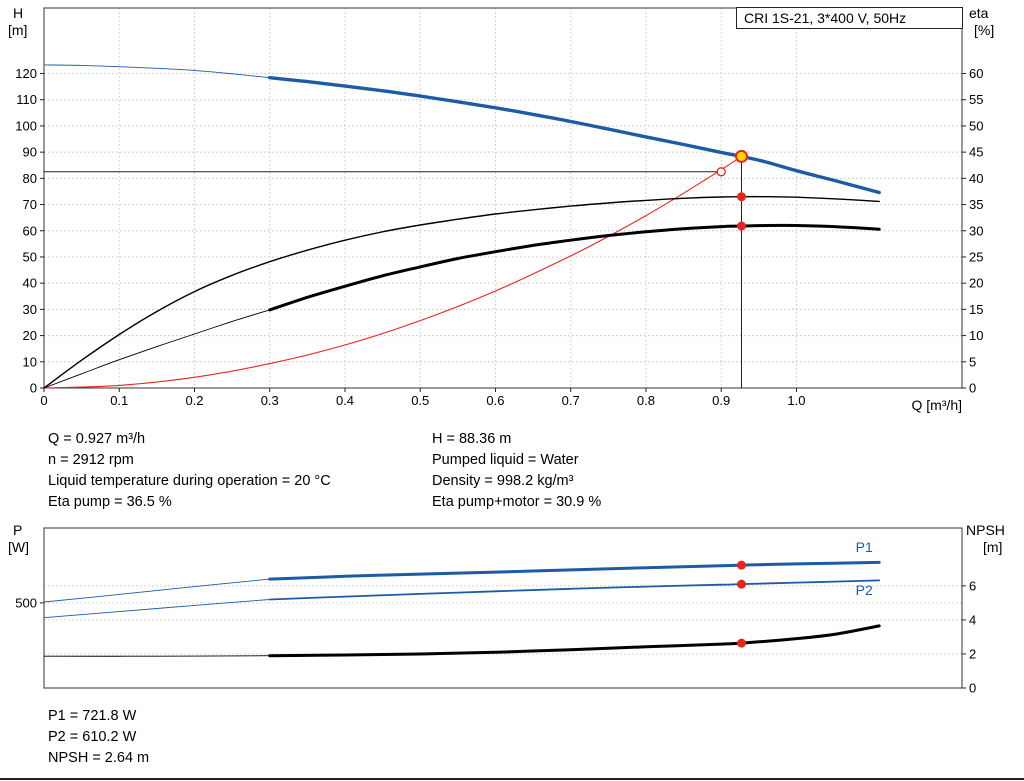 Image resolution: width=1024 pixels, height=781 pixels. Describe the element at coordinates (157, 349) in the screenshot. I see `eta-pump-motor-extension` at that location.